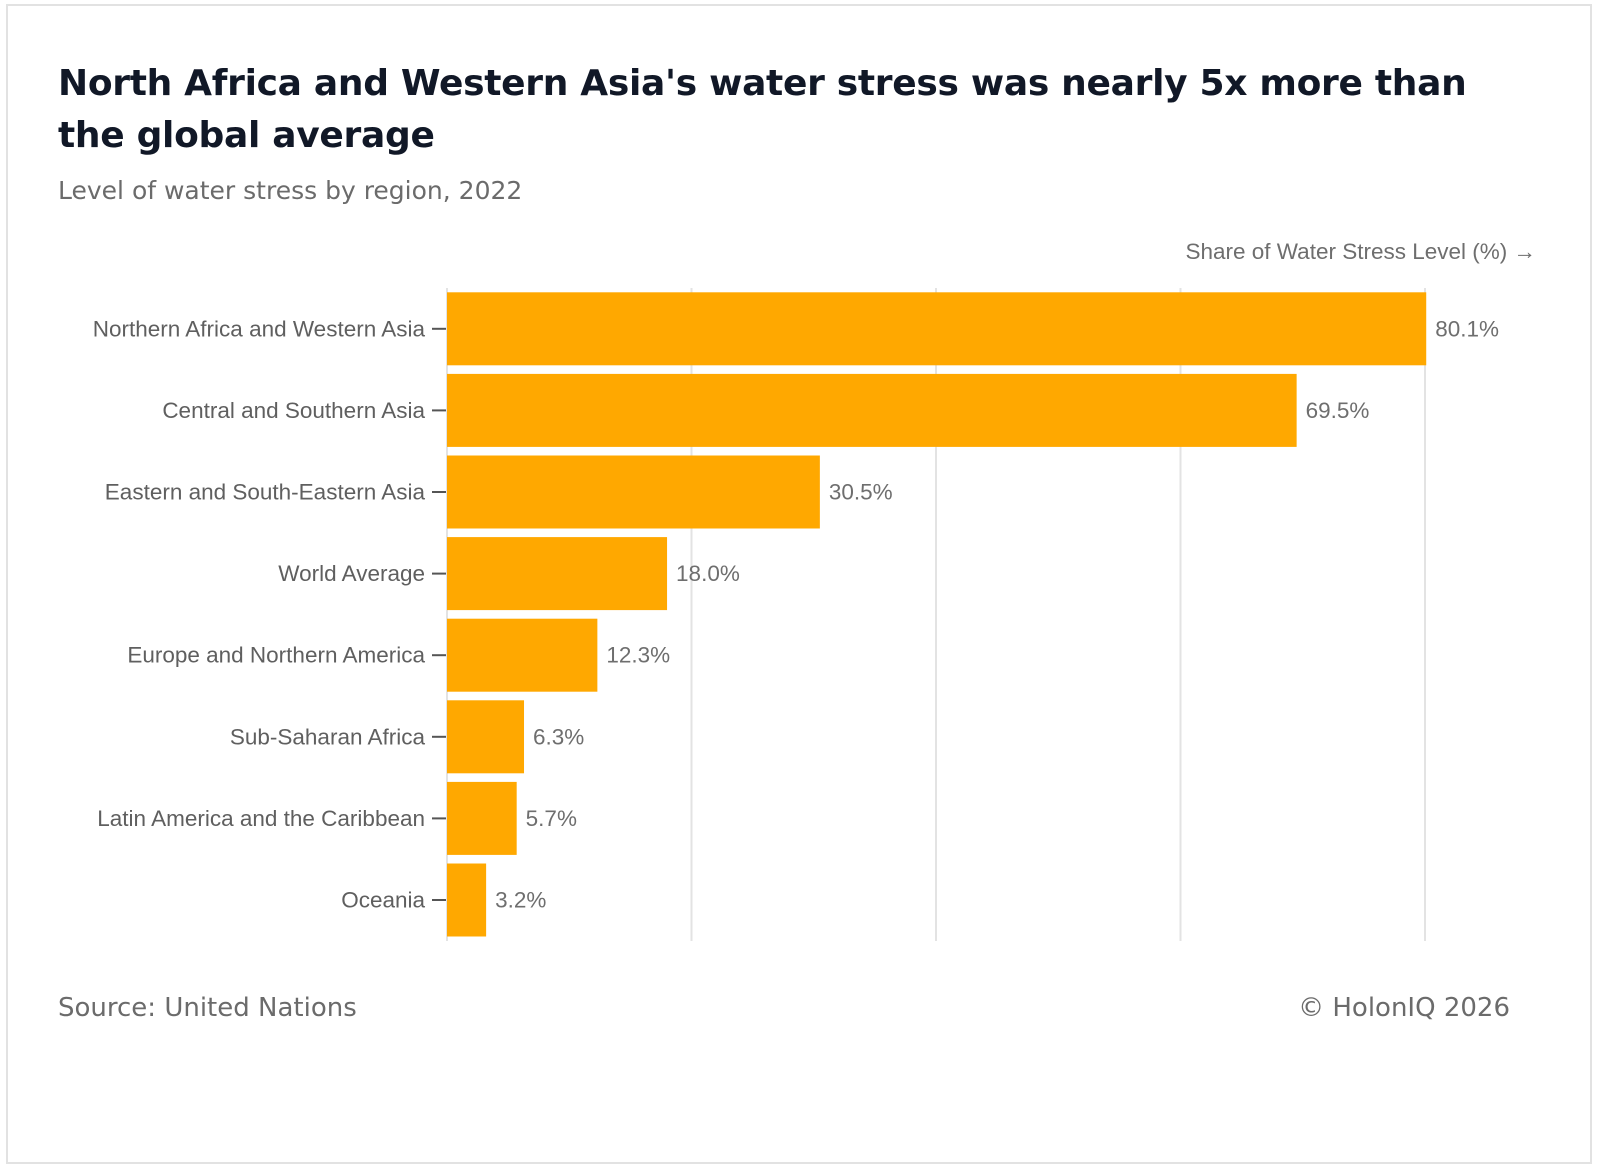 Image resolution: width=1600 pixels, height=1169 pixels. I want to click on category-label: Eastern and South-Eastern Asia, so click(265, 492).